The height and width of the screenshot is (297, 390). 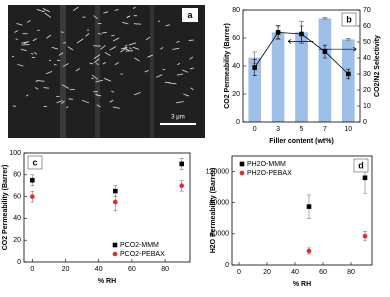 I want to click on x-axis-title: % RH, so click(x=107, y=281).